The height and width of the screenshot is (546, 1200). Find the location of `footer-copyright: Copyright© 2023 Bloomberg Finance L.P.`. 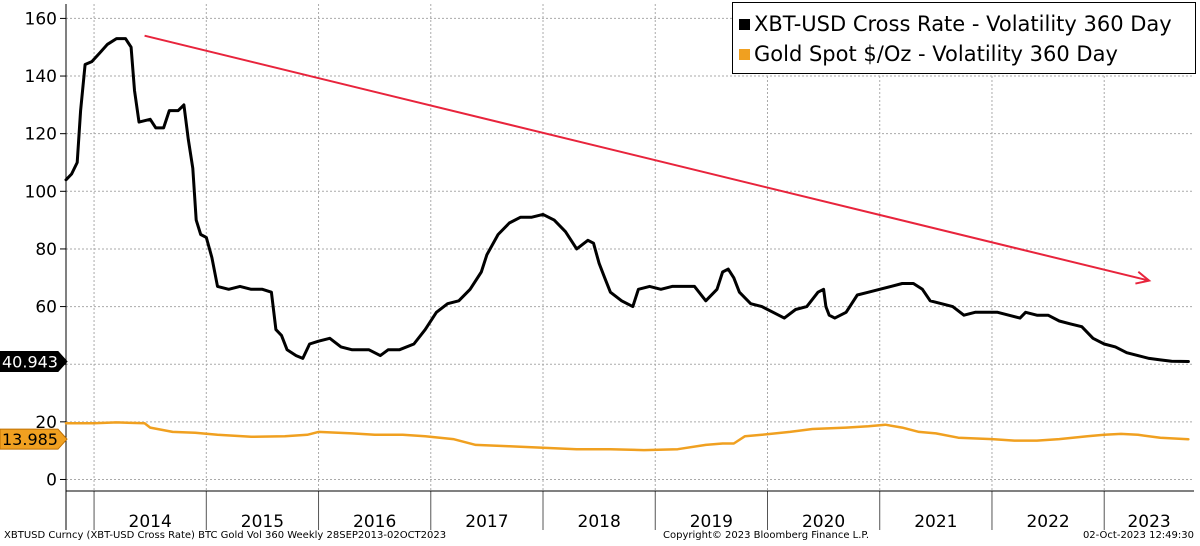

footer-copyright: Copyright© 2023 Bloomberg Finance L.P. is located at coordinates (766, 535).